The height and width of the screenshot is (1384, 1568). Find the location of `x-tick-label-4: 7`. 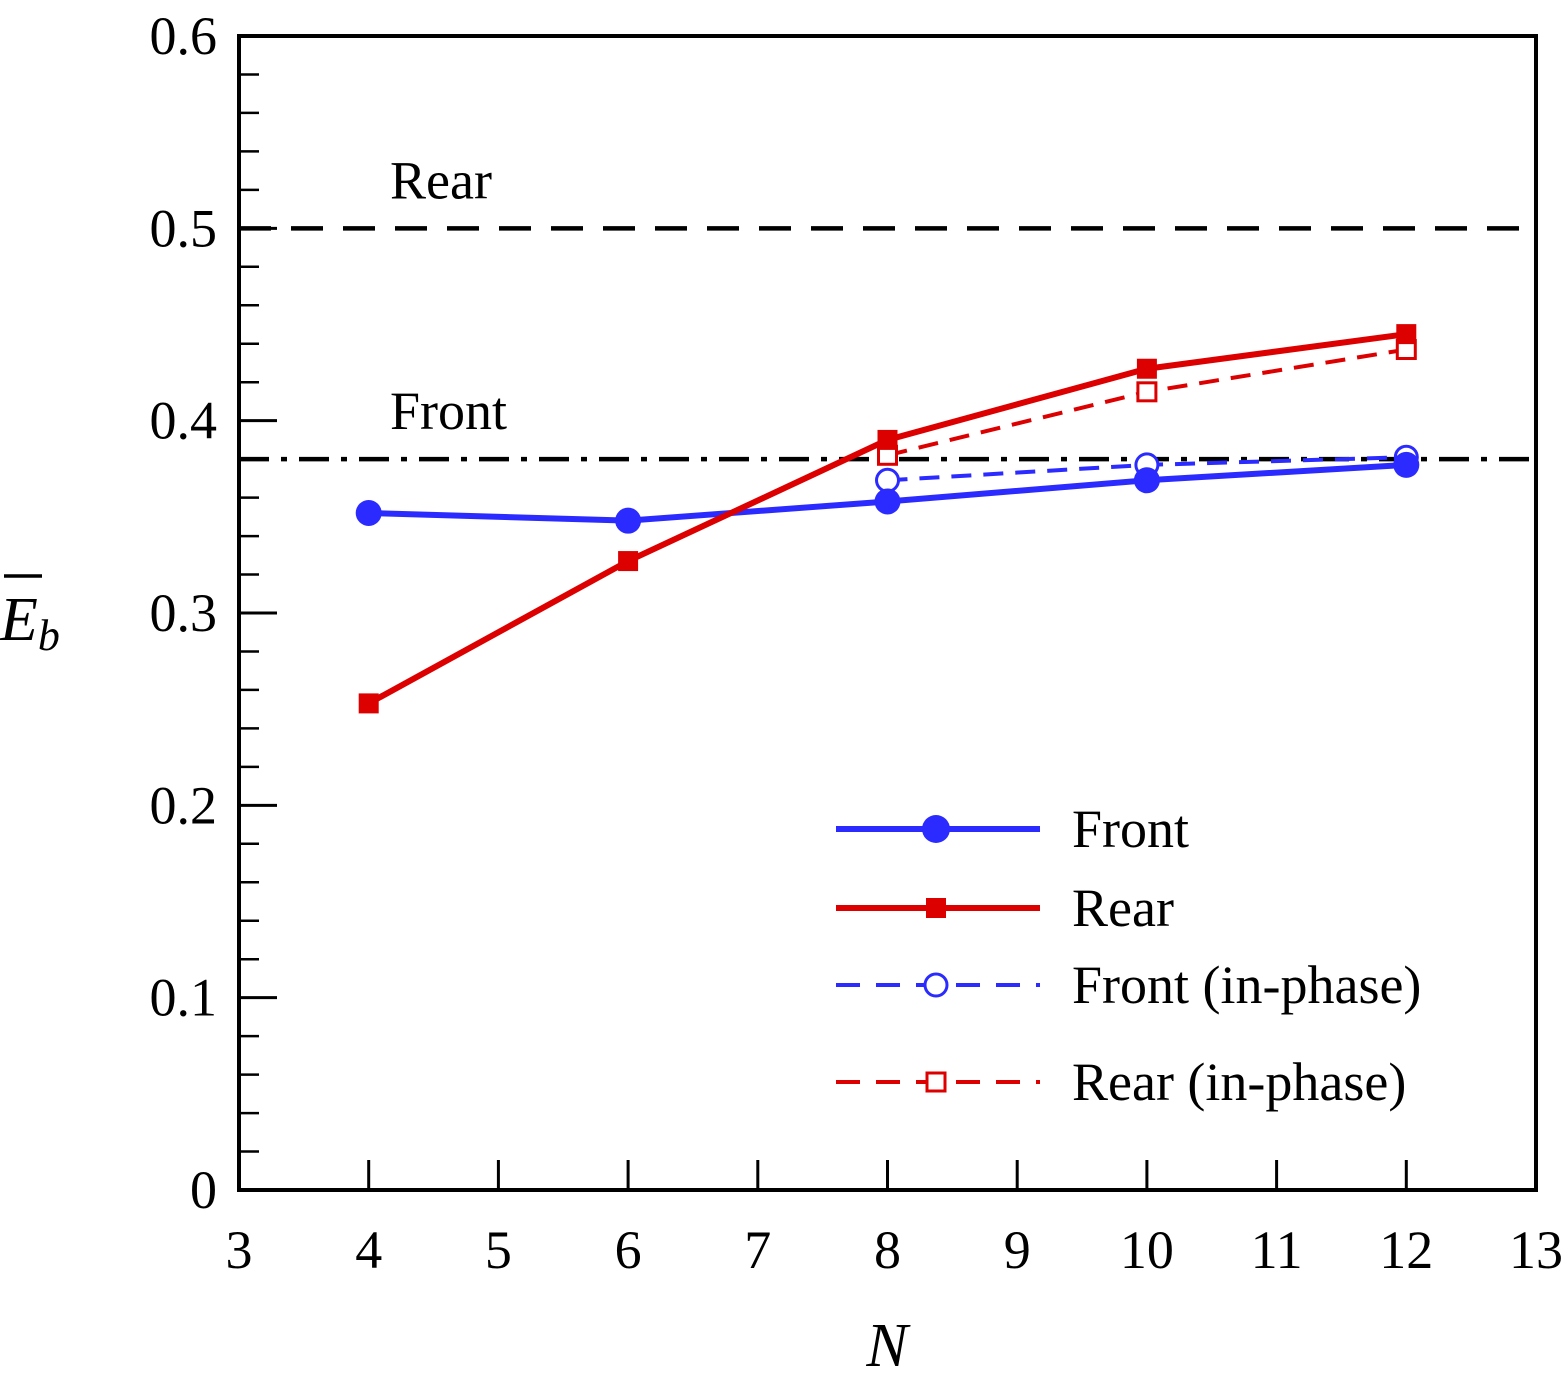

x-tick-label-4: 7 is located at coordinates (757, 1250).